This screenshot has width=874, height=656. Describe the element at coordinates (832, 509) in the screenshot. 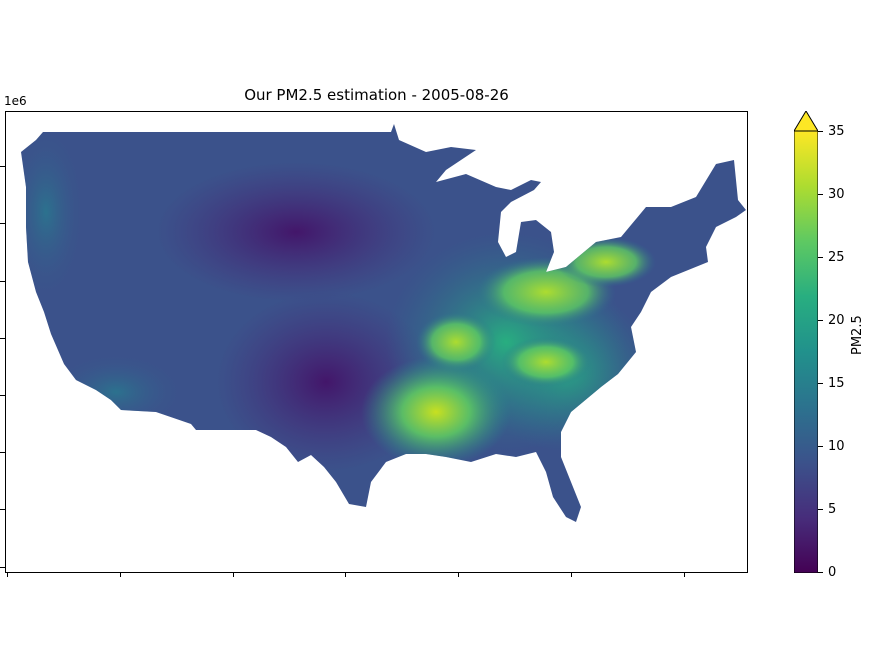

I see `colorbar-tick-label: 5` at that location.